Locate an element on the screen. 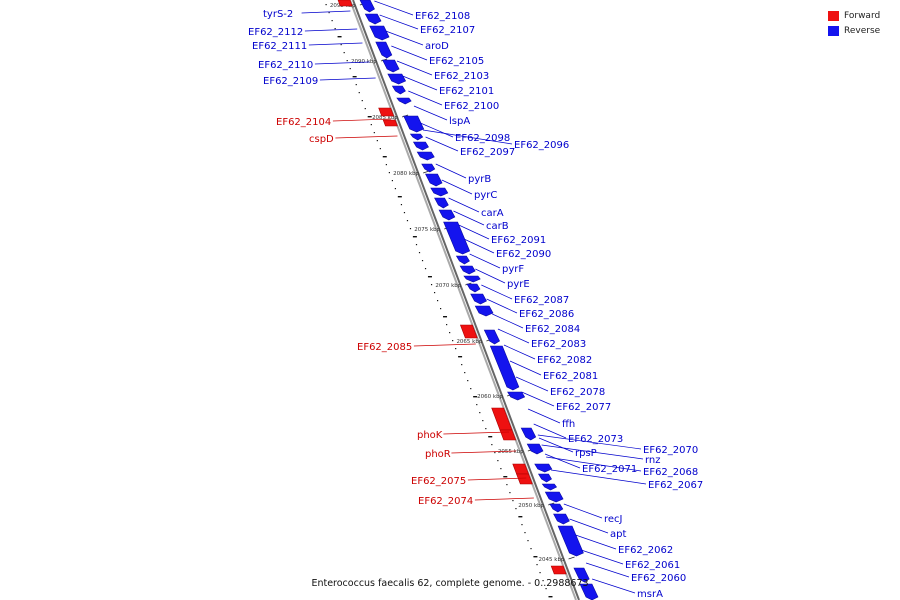 The height and width of the screenshot is (600, 900). gene-label-EF62_2100: EF62_2100 is located at coordinates (471, 106).